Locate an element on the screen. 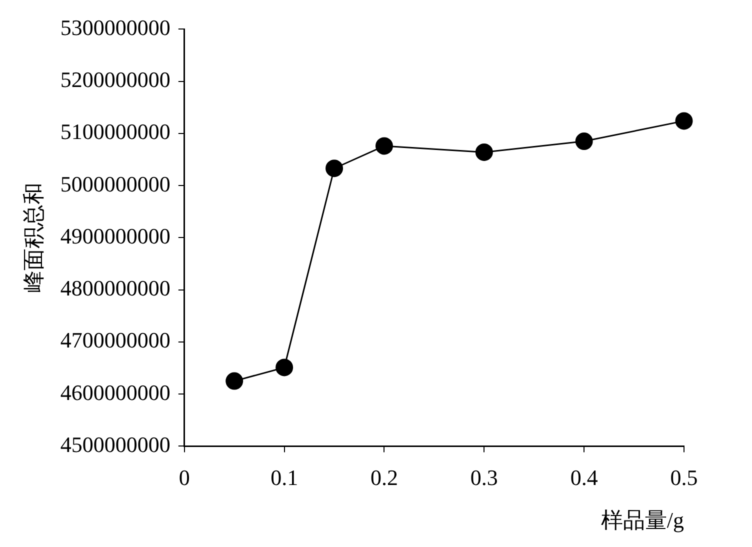 The width and height of the screenshot is (752, 547). y-tick-label: 4900000000 is located at coordinates (115, 235).